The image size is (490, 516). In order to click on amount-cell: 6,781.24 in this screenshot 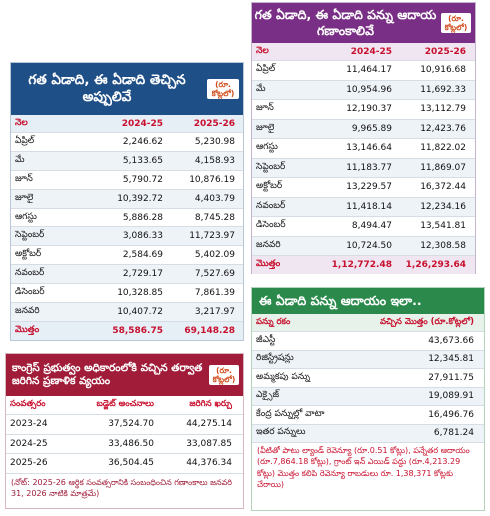, I will do `click(453, 433)`.